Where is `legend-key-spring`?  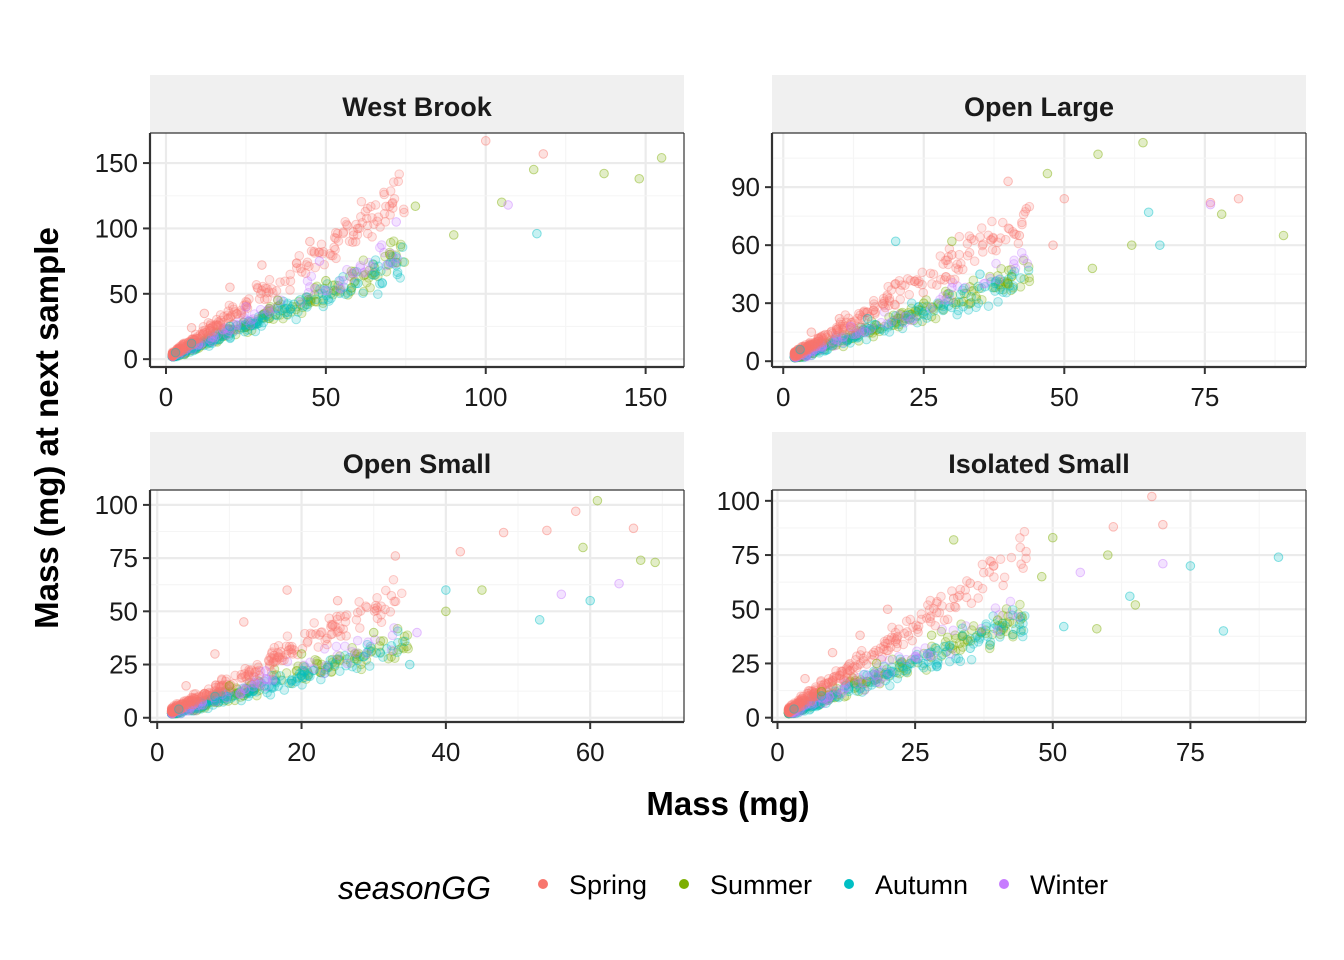
legend-key-spring is located at coordinates (543, 884).